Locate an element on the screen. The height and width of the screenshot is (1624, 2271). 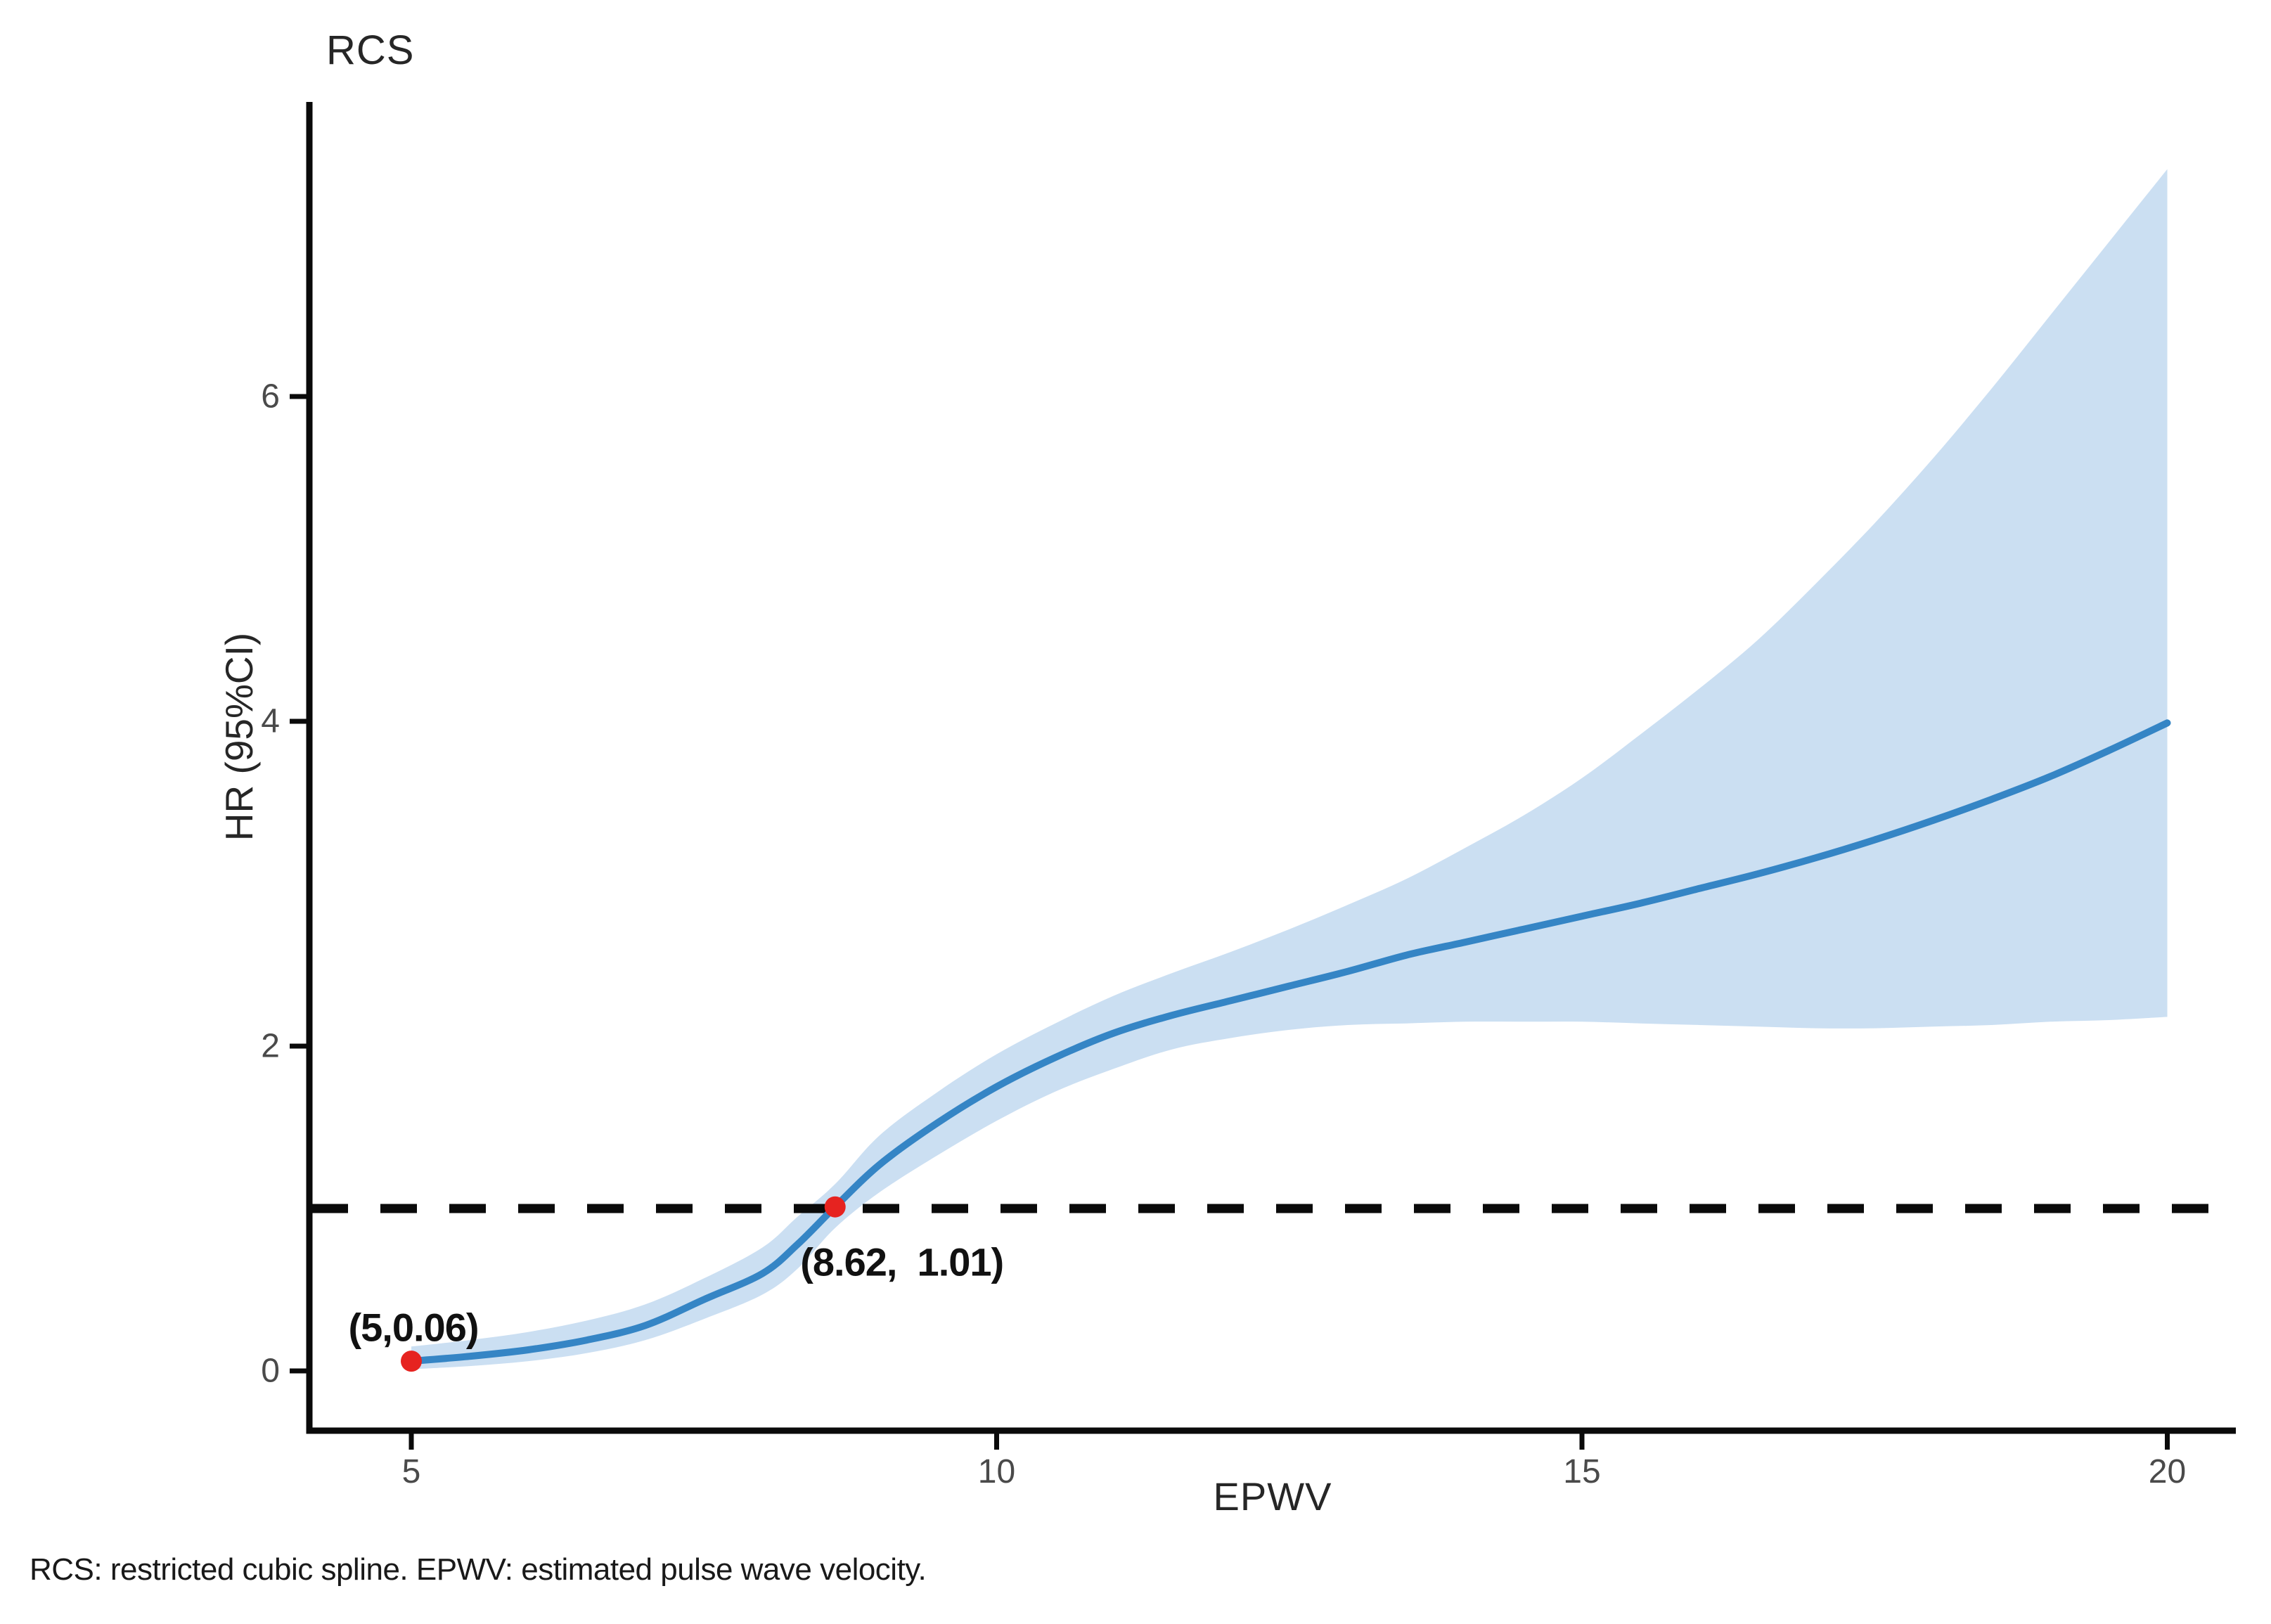
chart-title: RCS is located at coordinates (370, 50).